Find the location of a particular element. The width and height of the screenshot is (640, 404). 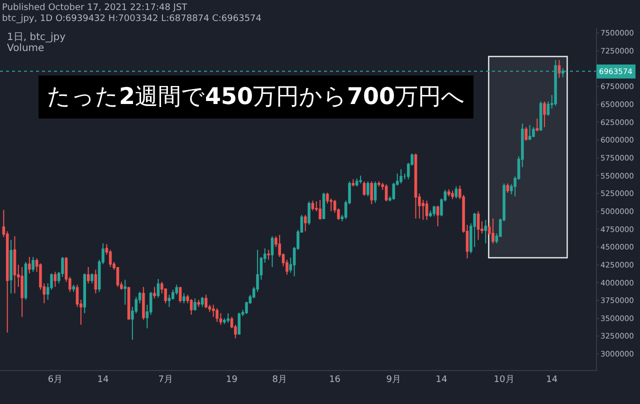

annotation: Volume is located at coordinates (25, 48).